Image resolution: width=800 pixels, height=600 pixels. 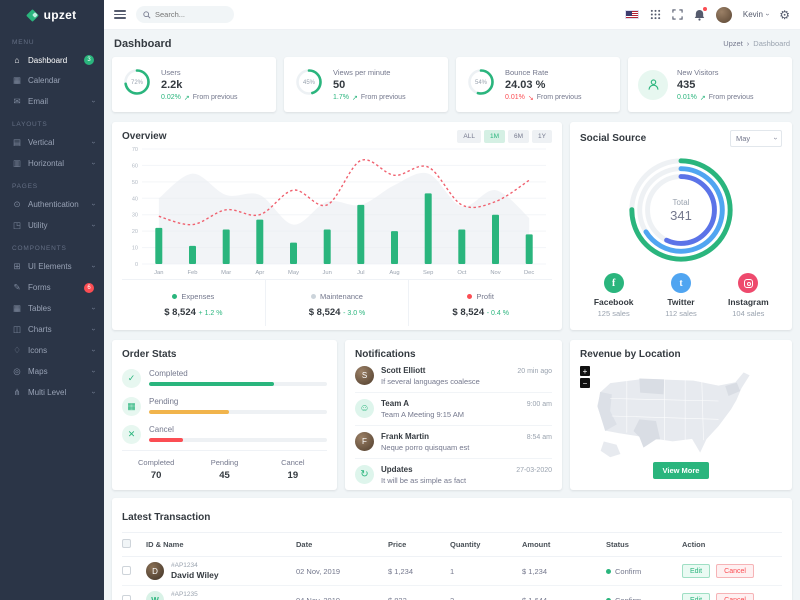 I want to click on facebook-icon: f, so click(x=613, y=283).